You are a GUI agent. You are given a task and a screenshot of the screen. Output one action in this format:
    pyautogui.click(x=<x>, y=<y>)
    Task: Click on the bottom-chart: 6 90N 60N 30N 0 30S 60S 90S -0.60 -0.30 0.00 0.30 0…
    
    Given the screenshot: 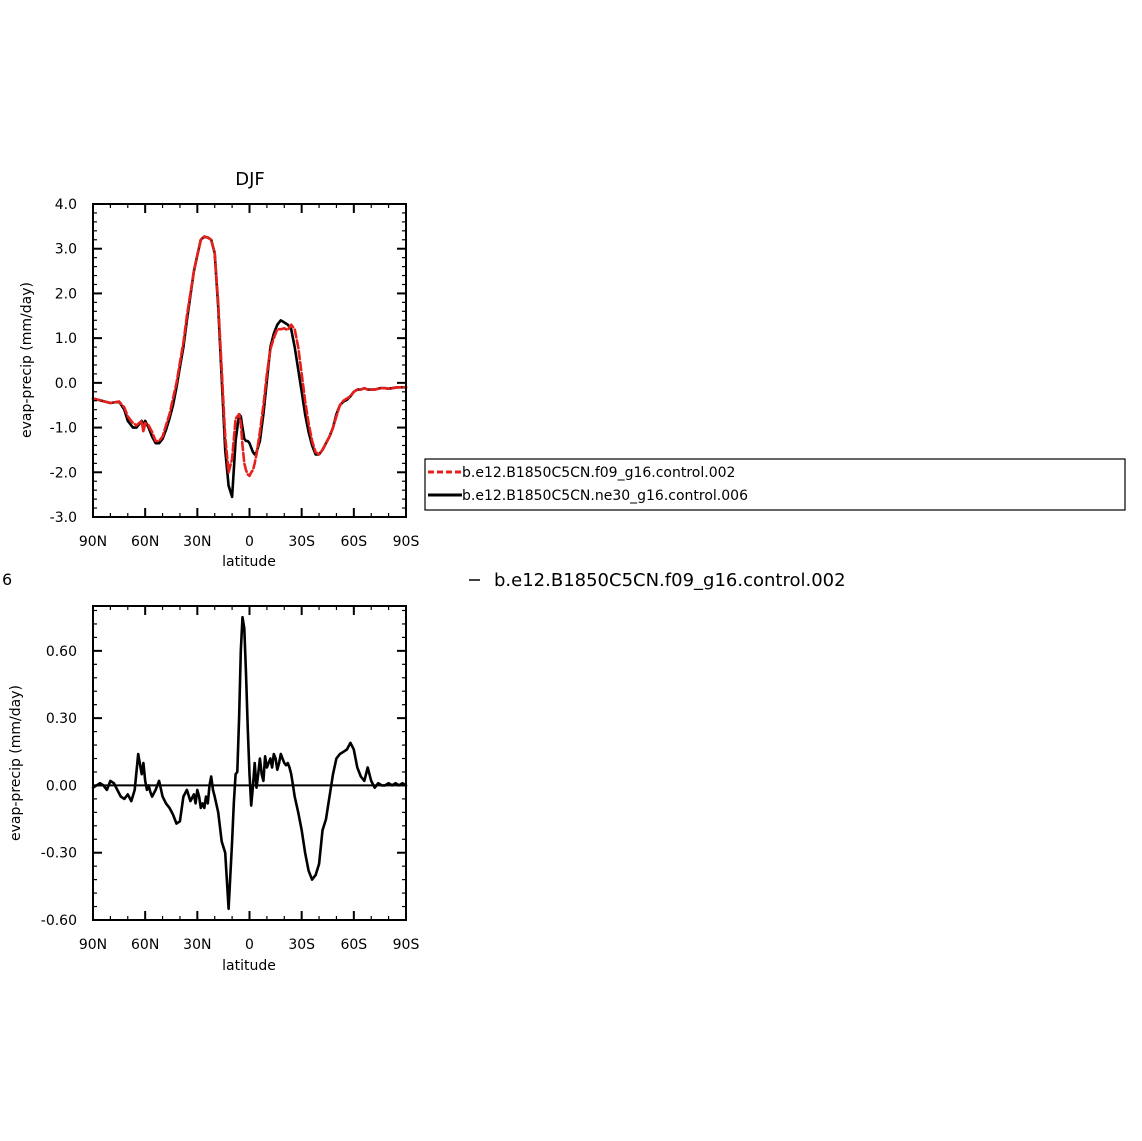 What is the action you would take?
    pyautogui.click(x=210, y=772)
    